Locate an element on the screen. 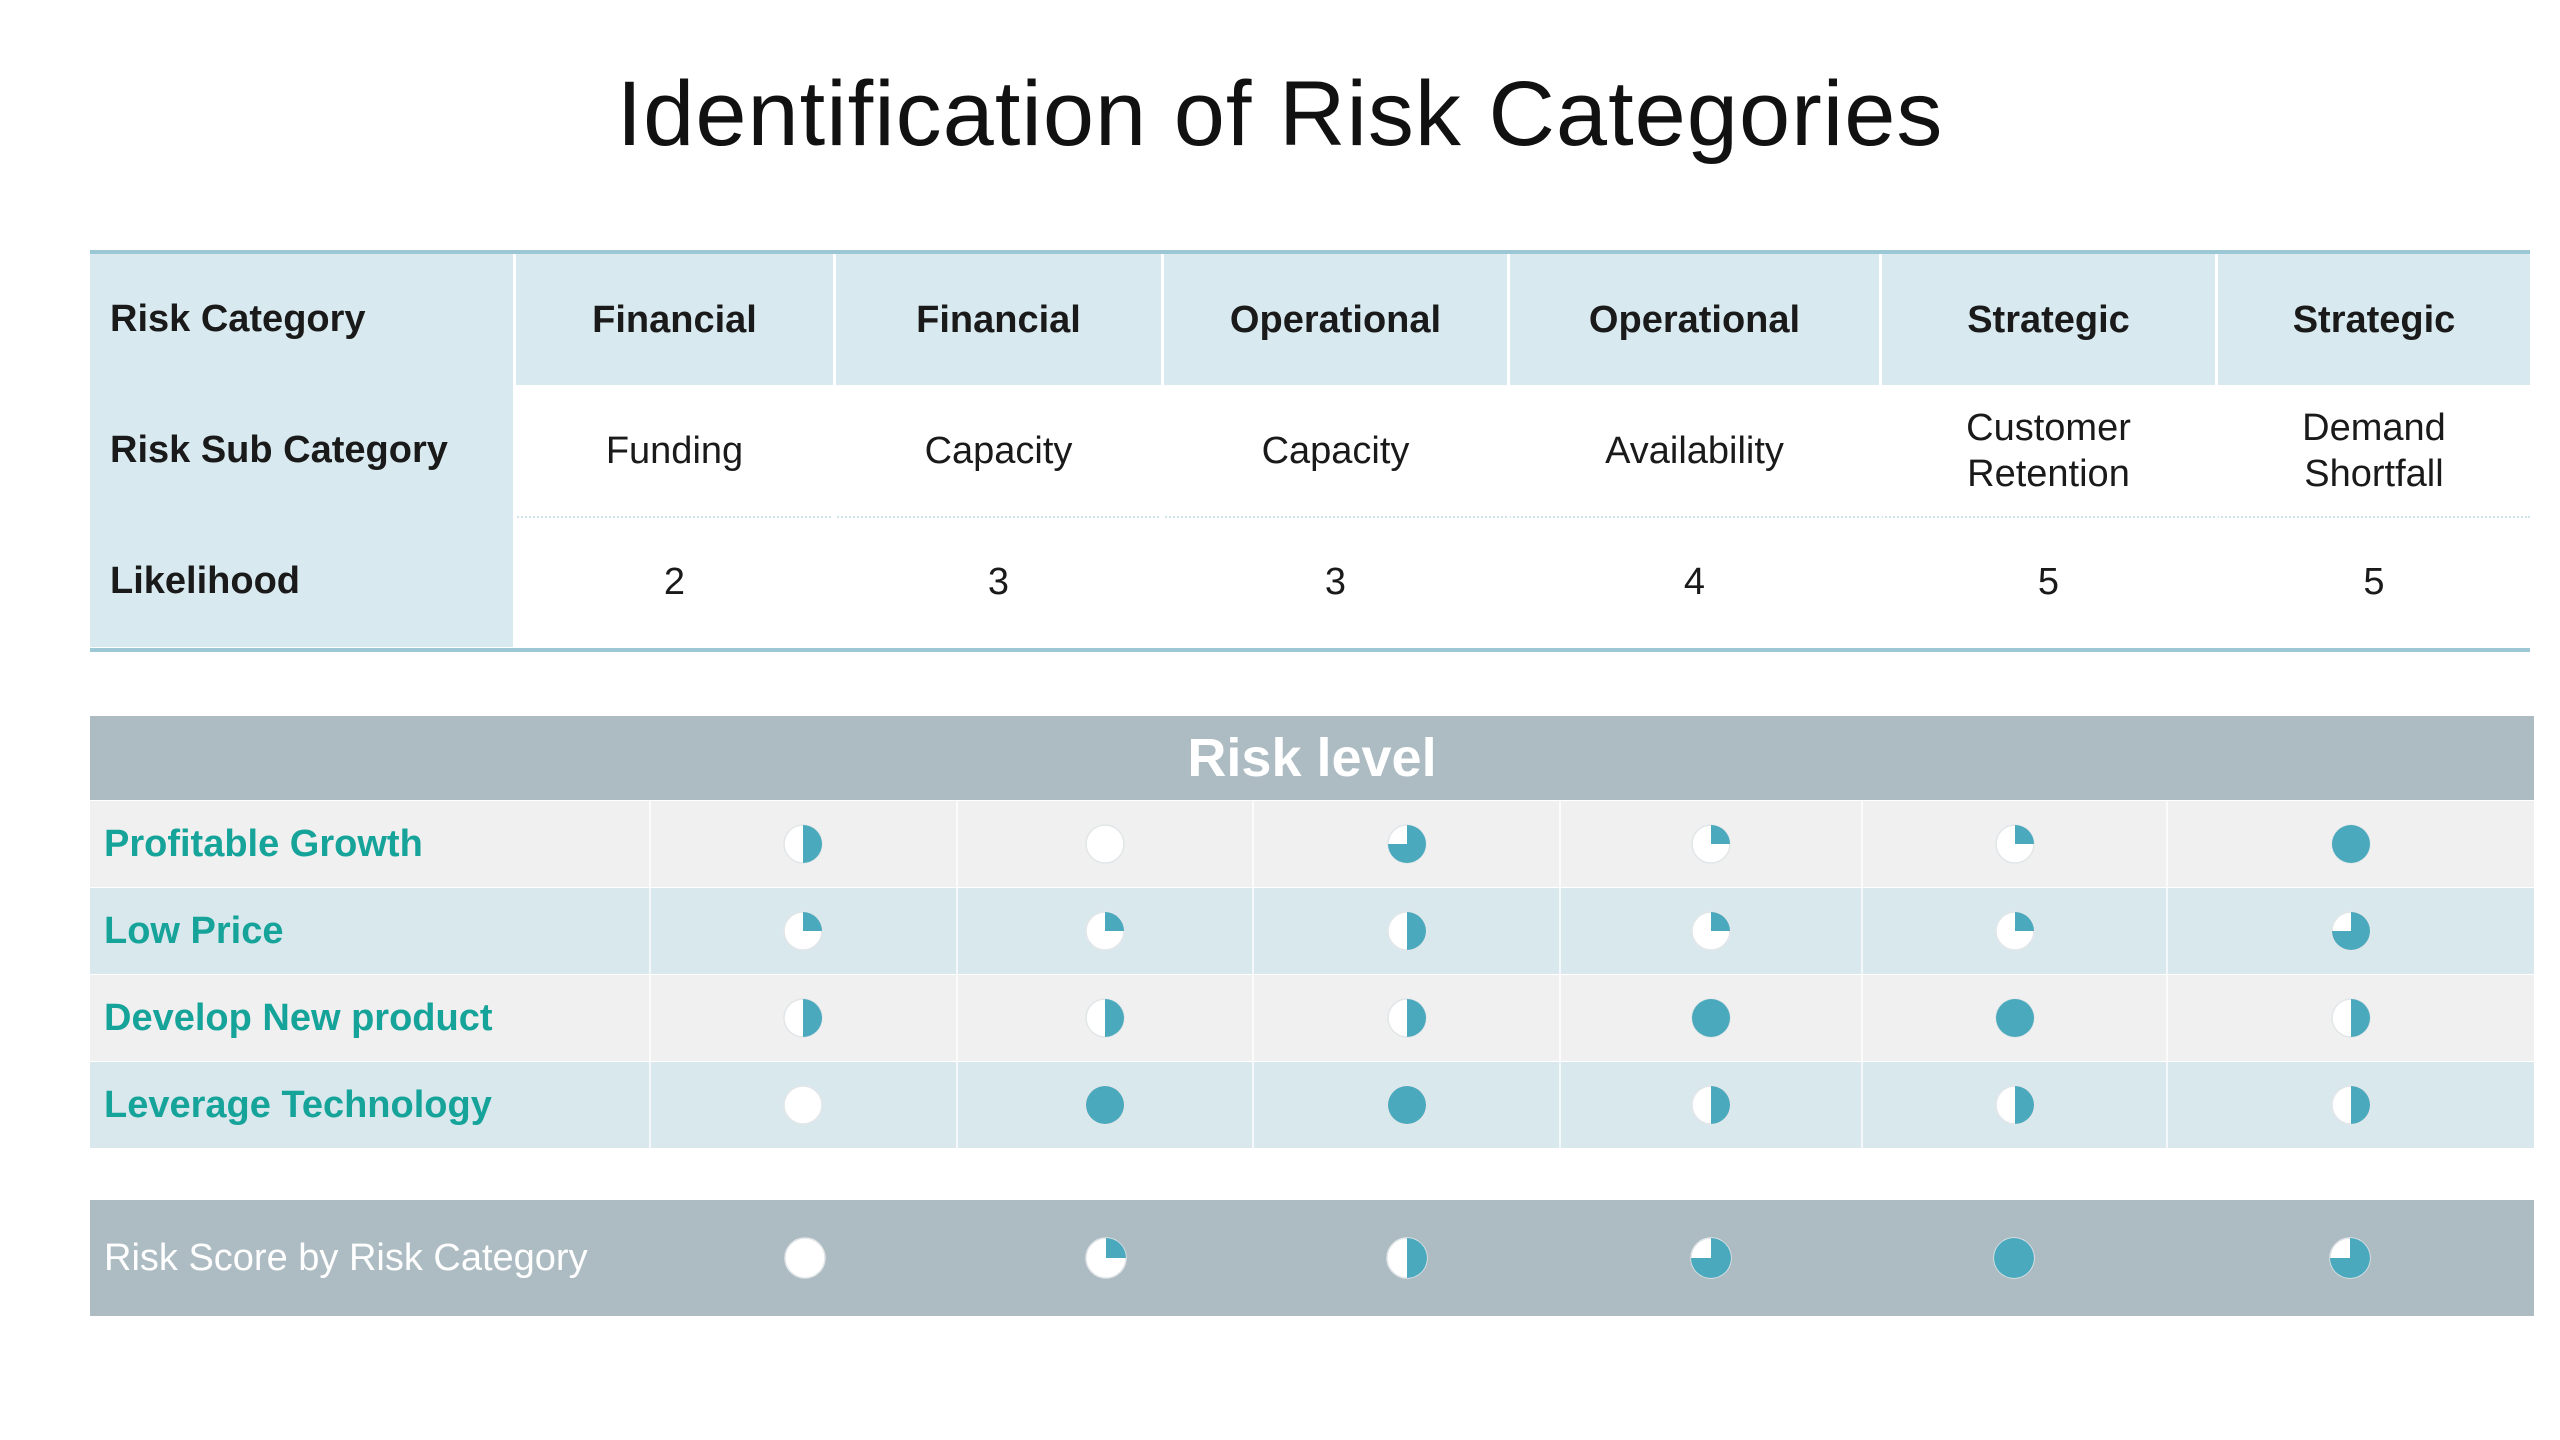 This screenshot has height=1440, width=2560. sub-category-cell: Availability is located at coordinates (1696, 450).